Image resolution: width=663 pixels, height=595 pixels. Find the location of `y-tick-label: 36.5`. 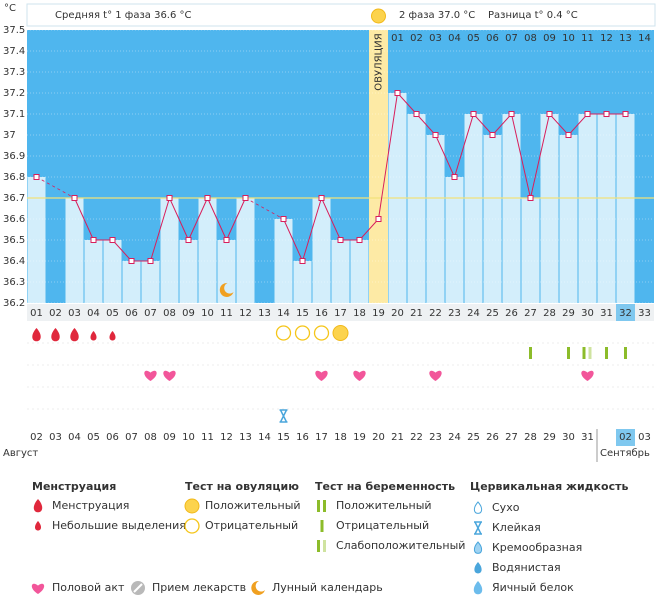

y-tick-label: 36.5 is located at coordinates (14, 240).